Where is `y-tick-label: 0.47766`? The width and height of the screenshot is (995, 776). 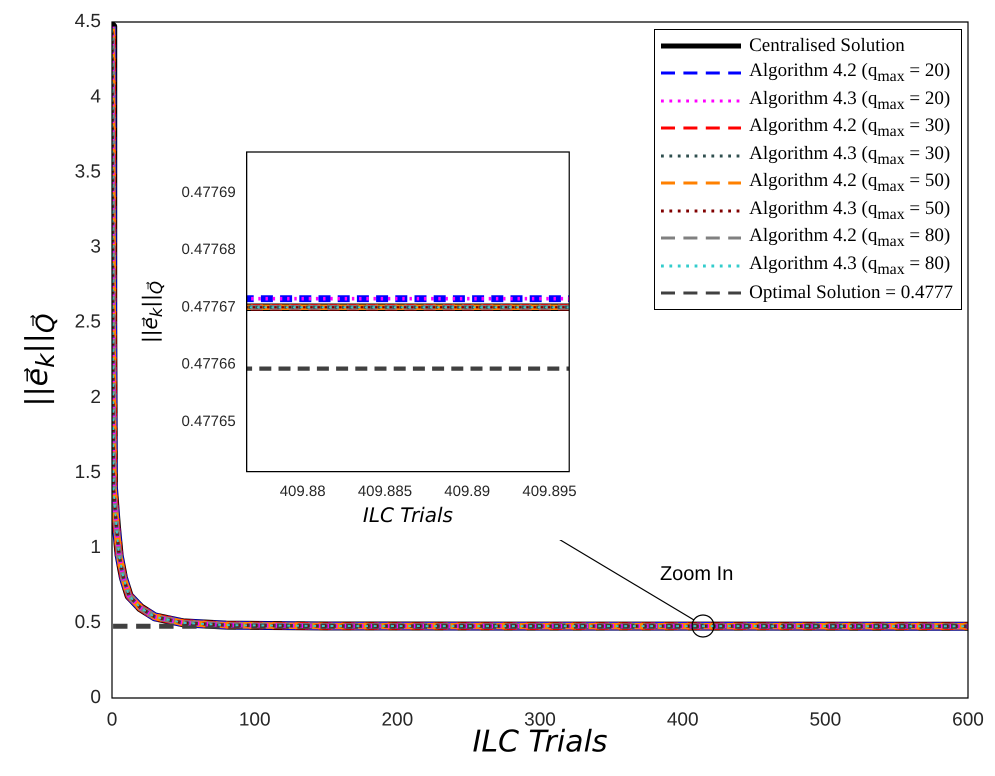 y-tick-label: 0.47766 is located at coordinates (208, 364).